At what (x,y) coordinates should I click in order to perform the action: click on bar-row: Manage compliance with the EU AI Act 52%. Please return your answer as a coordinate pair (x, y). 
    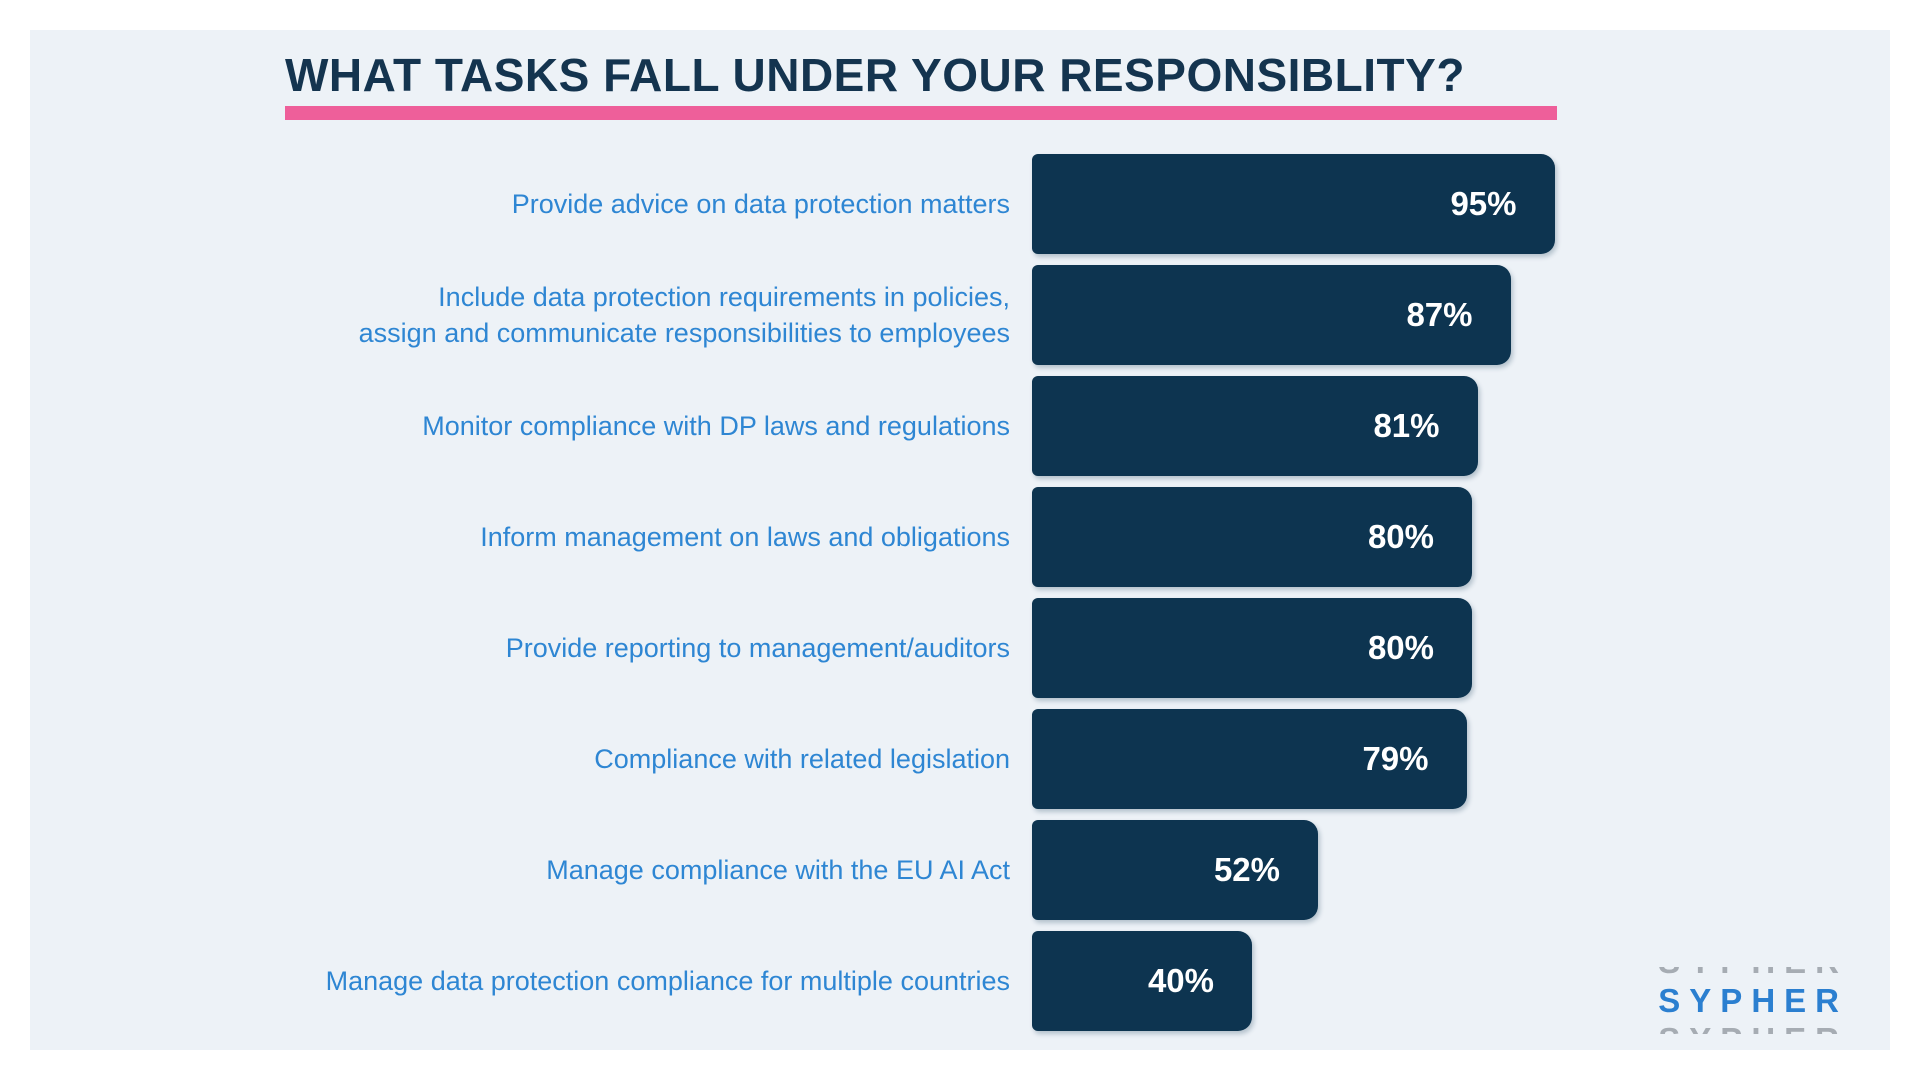
    Looking at the image, I should click on (960, 869).